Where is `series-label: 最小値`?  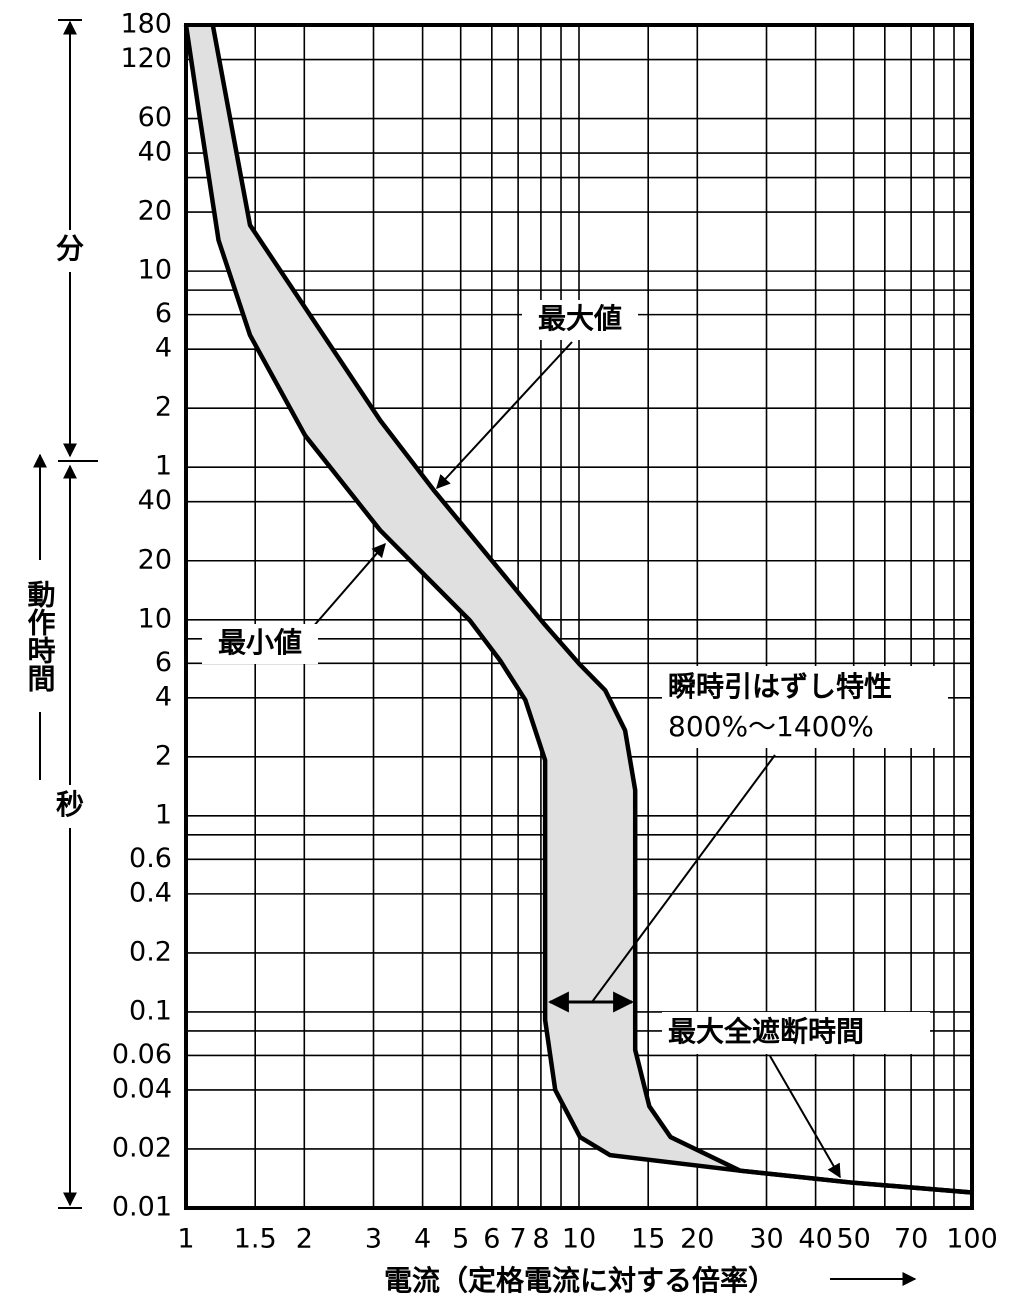 series-label: 最小値 is located at coordinates (260, 642).